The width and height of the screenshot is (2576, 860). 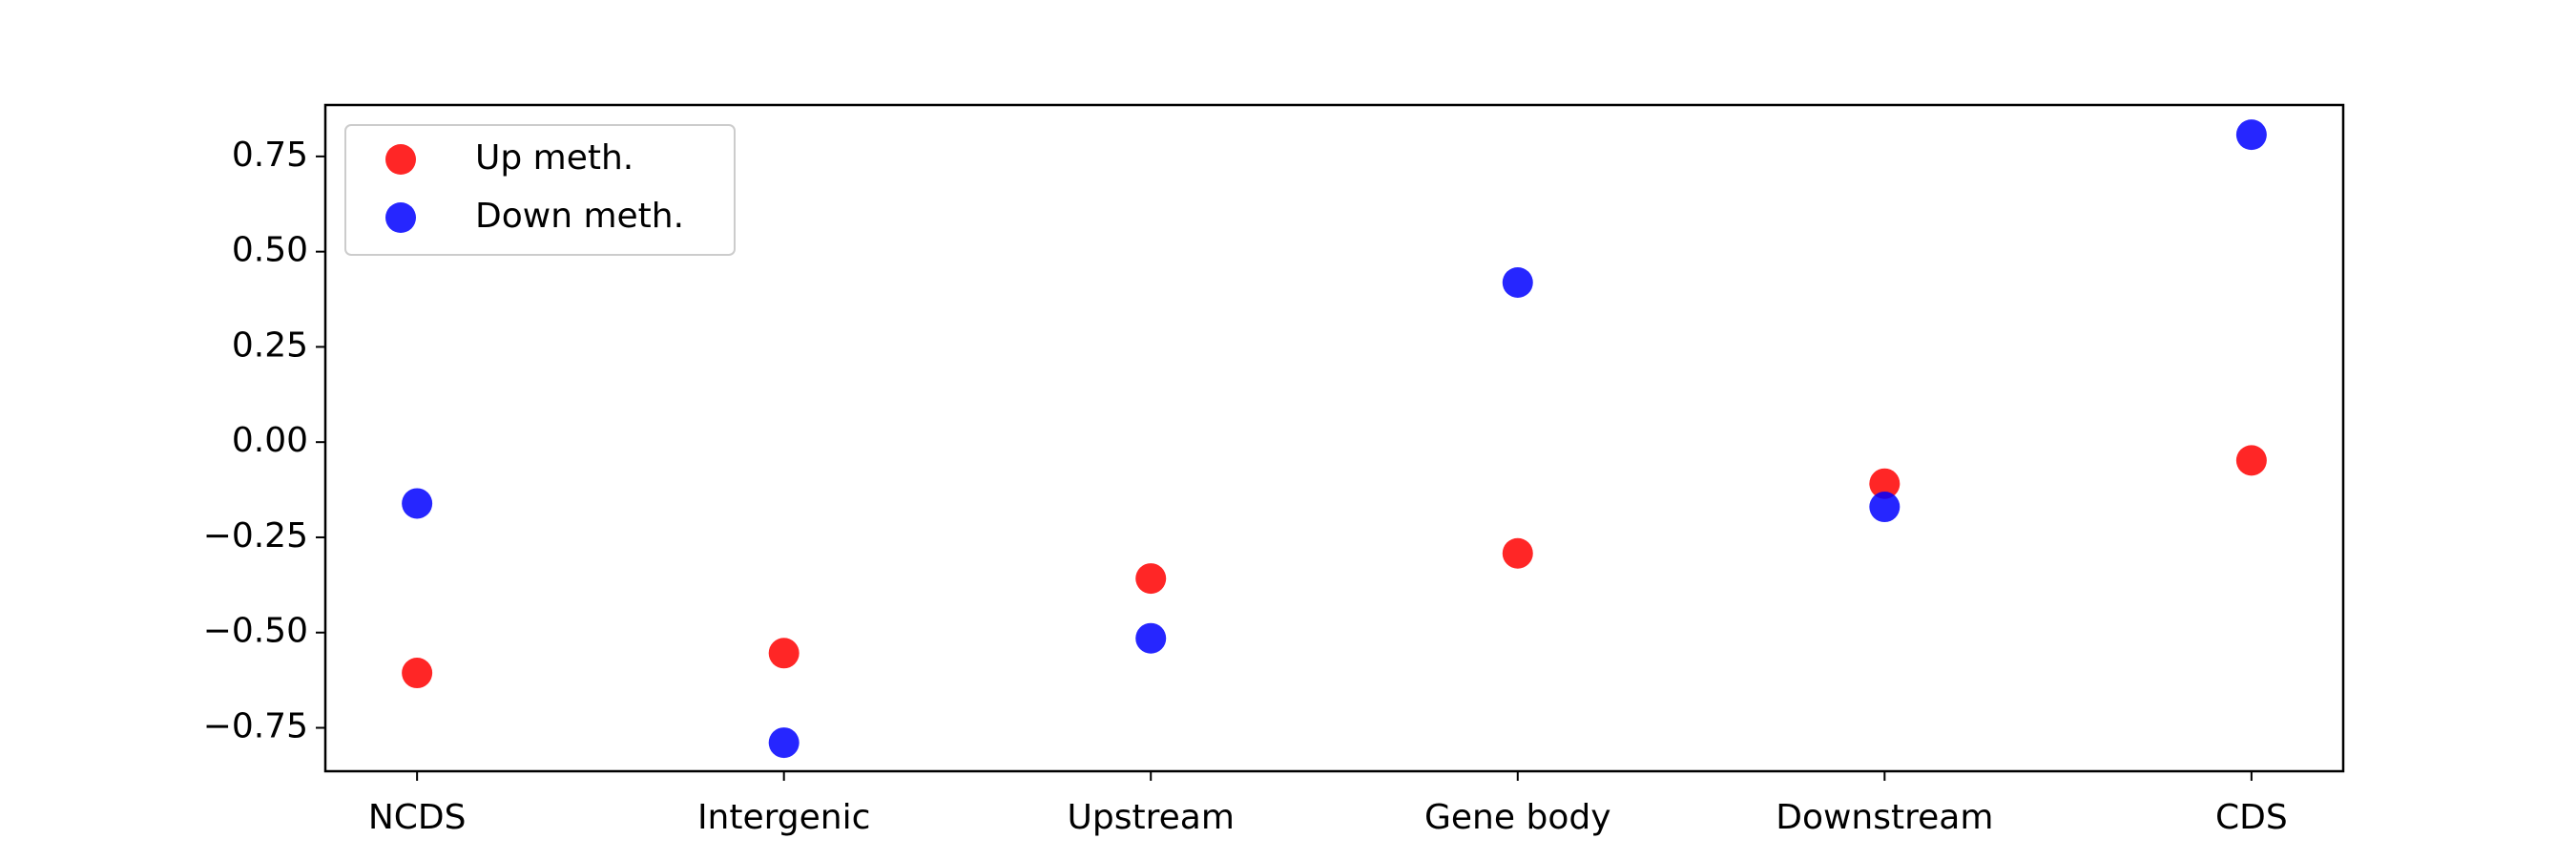 I want to click on x-tick-label: Upstream, so click(x=1151, y=818).